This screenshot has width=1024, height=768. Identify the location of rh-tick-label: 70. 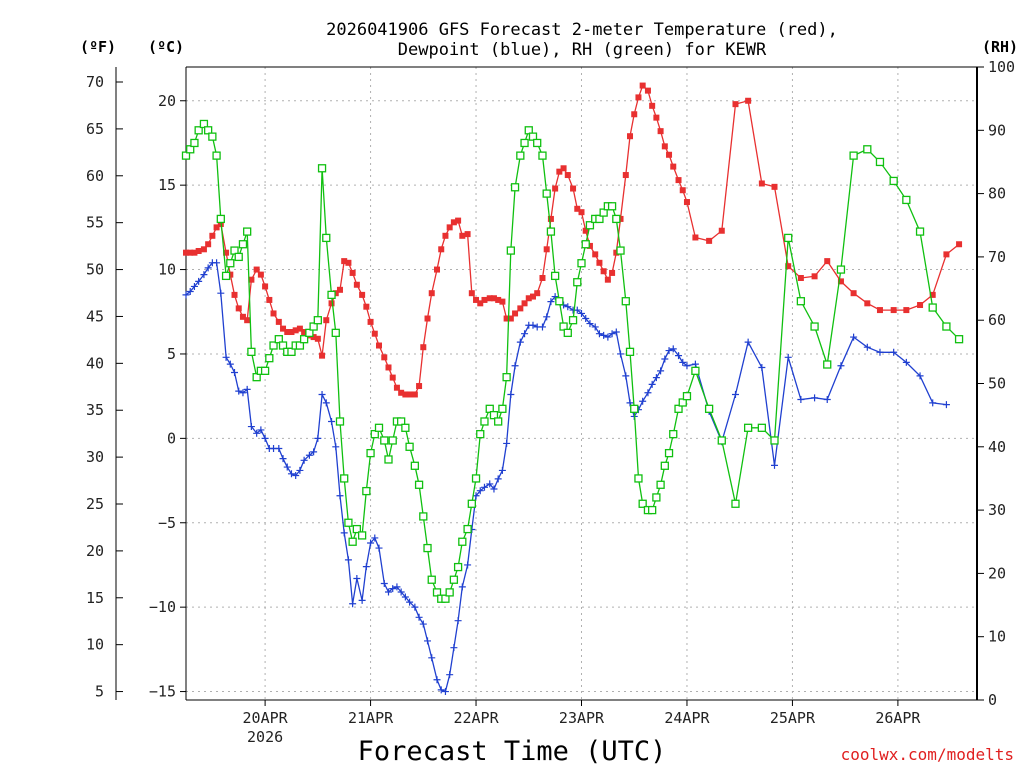
(997, 257).